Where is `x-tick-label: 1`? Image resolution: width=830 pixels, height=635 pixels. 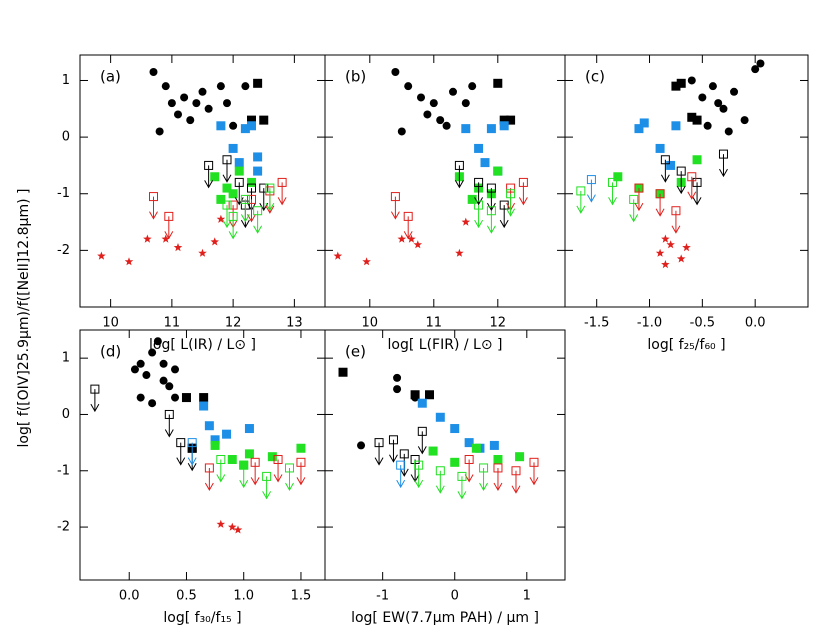 x-tick-label: 1 is located at coordinates (527, 596).